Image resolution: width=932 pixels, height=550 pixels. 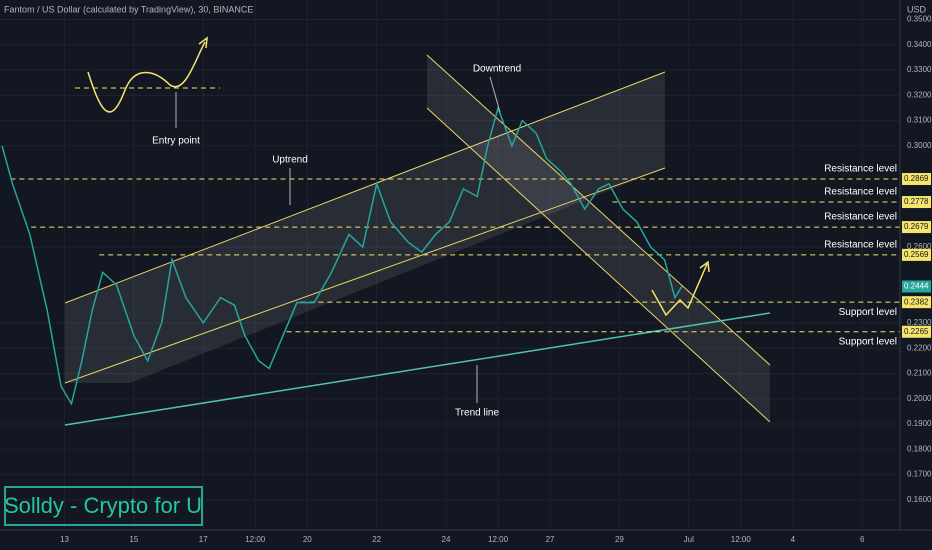 What do you see at coordinates (477, 413) in the screenshot?
I see `trend-line-label: Trend line` at bounding box center [477, 413].